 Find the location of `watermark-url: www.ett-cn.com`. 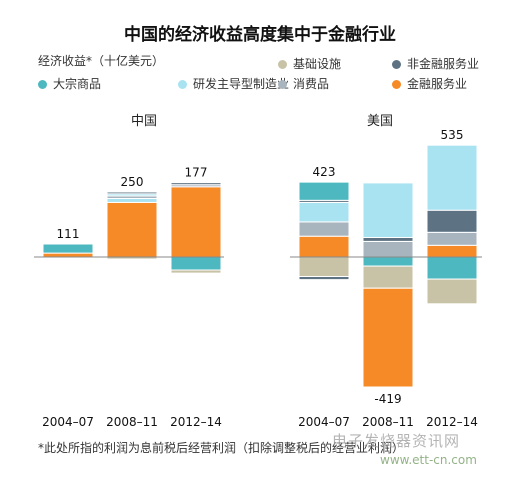

watermark-url: www.ett-cn.com is located at coordinates (428, 460).